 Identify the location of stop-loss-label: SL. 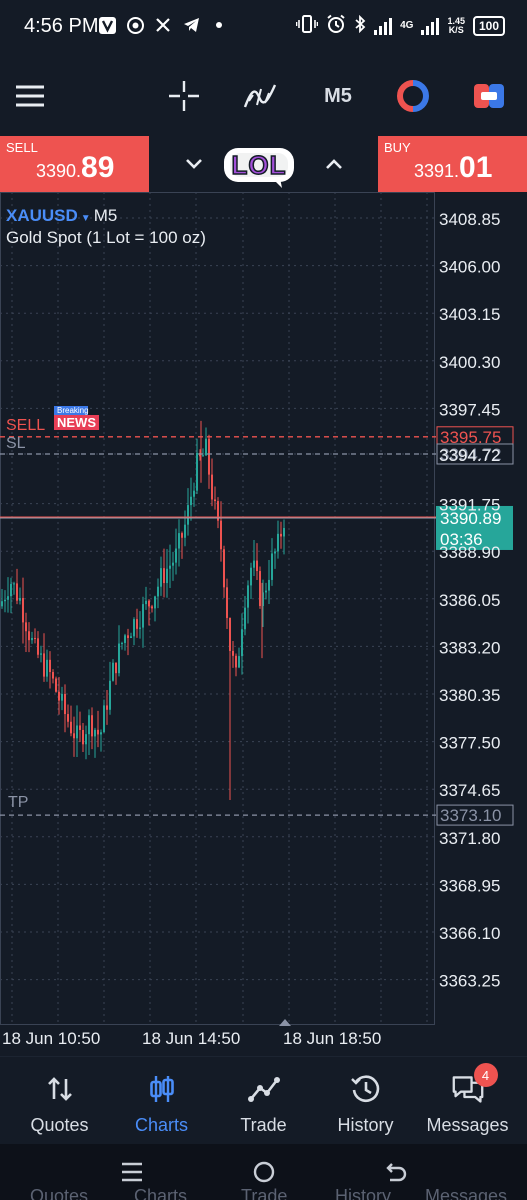
(16, 443).